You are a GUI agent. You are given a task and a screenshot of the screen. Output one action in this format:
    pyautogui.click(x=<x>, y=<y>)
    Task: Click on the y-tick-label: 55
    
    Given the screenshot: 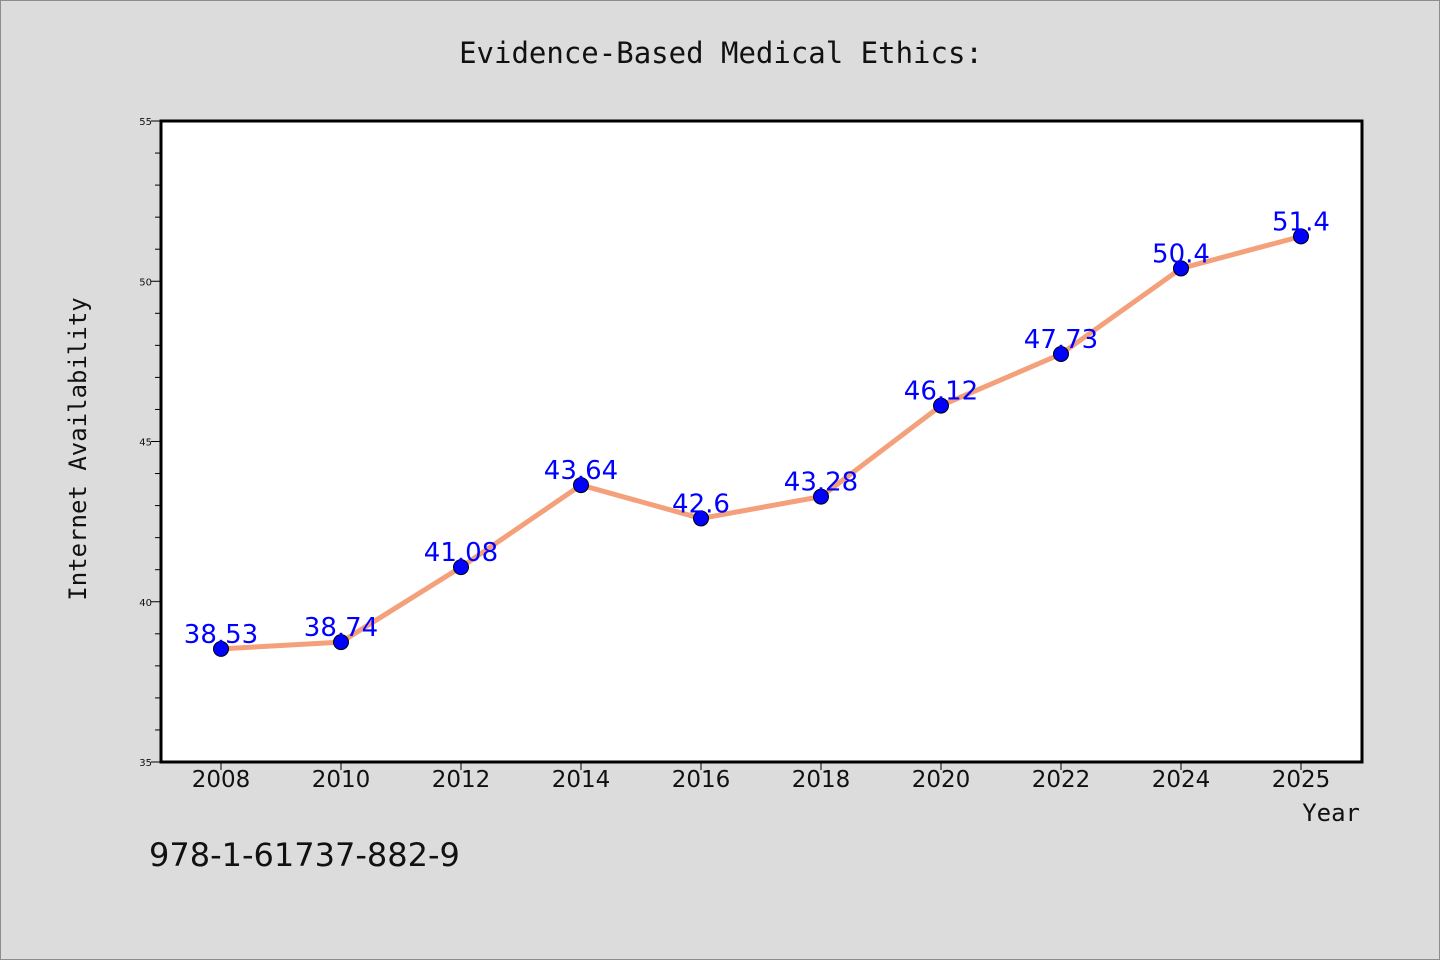 What is the action you would take?
    pyautogui.click(x=145, y=122)
    